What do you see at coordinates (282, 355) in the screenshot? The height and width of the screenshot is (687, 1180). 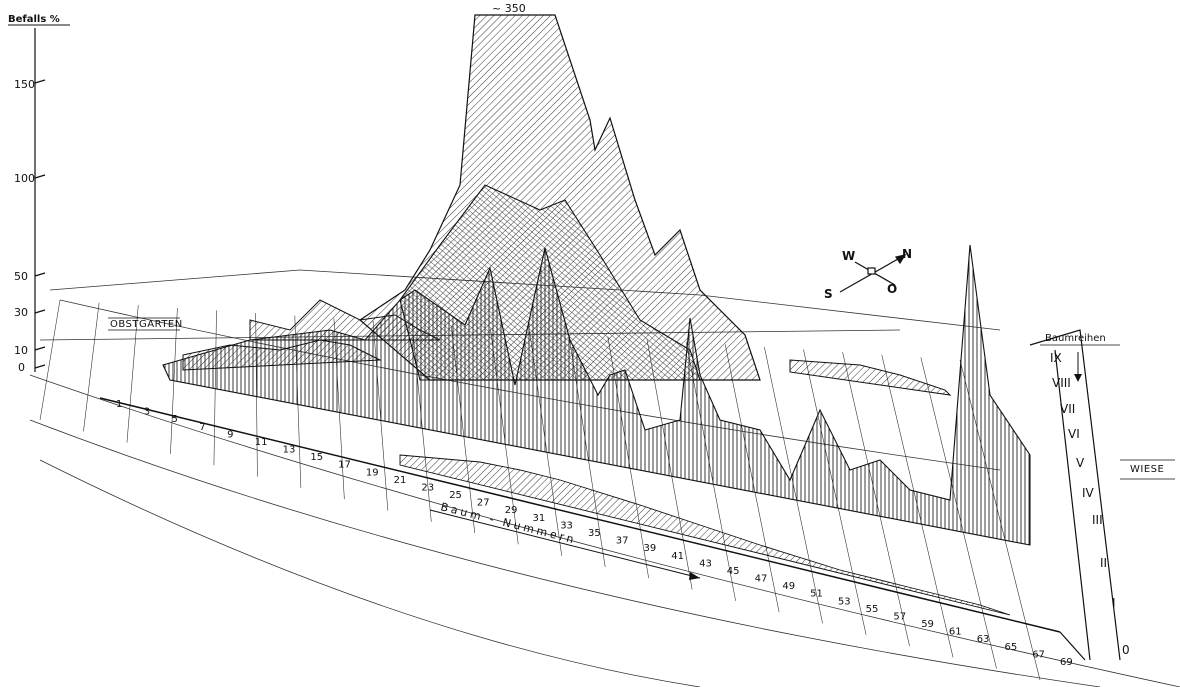 I see `series-ix-surface` at bounding box center [282, 355].